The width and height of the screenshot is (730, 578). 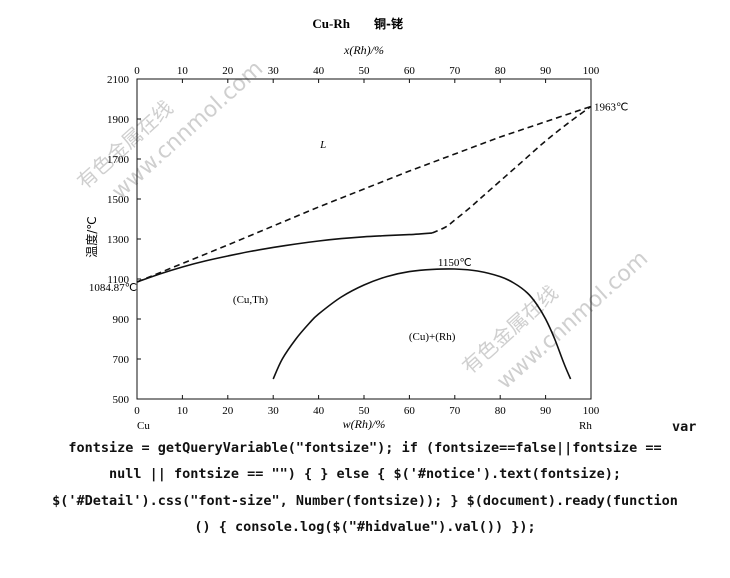 I want to click on annotation-label: Cu, so click(x=143, y=425).